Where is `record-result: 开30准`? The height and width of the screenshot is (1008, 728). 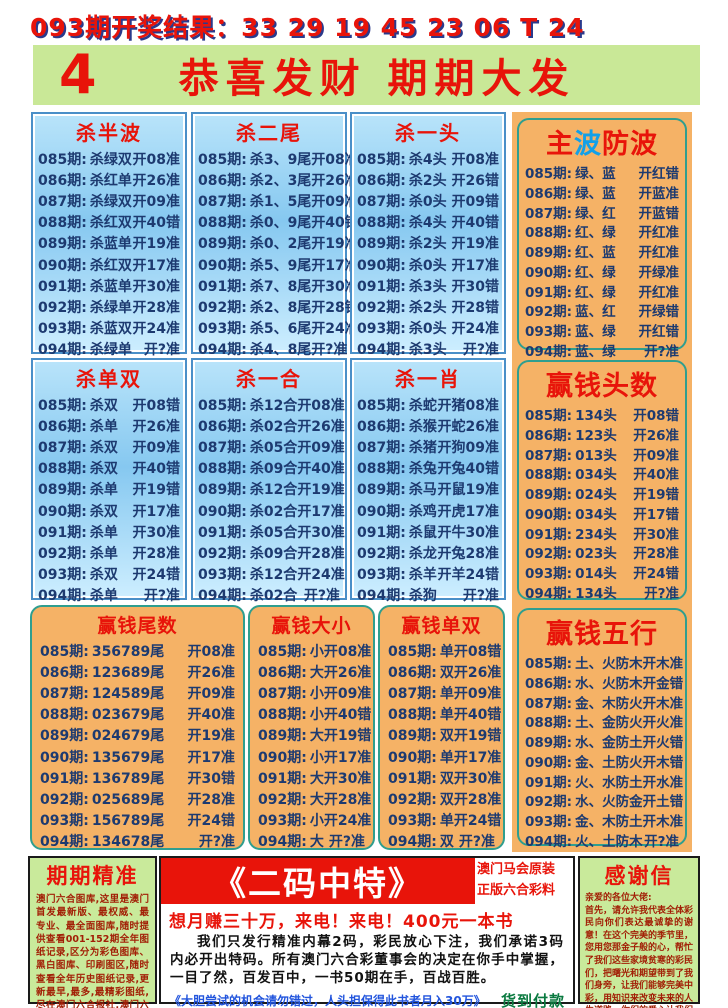
record-result: 开30准 is located at coordinates (335, 286).